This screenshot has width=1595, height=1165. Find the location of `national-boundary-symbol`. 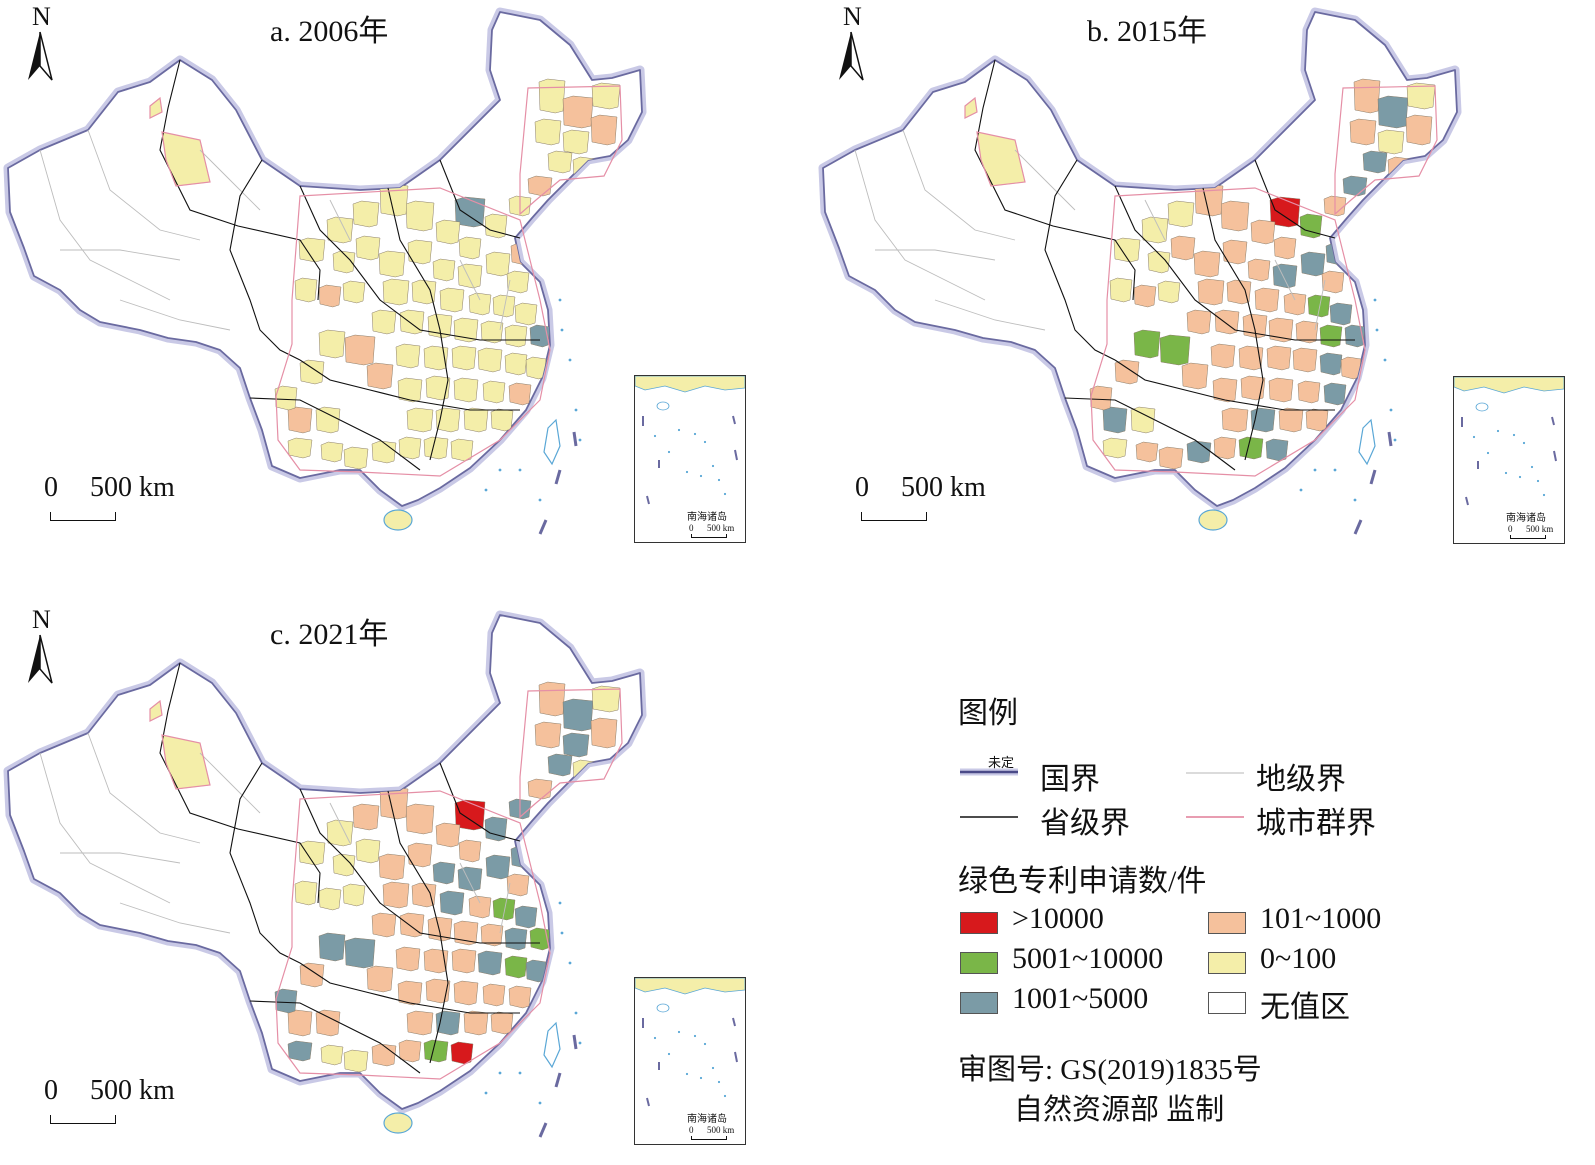

national-boundary-symbol is located at coordinates (989, 772).